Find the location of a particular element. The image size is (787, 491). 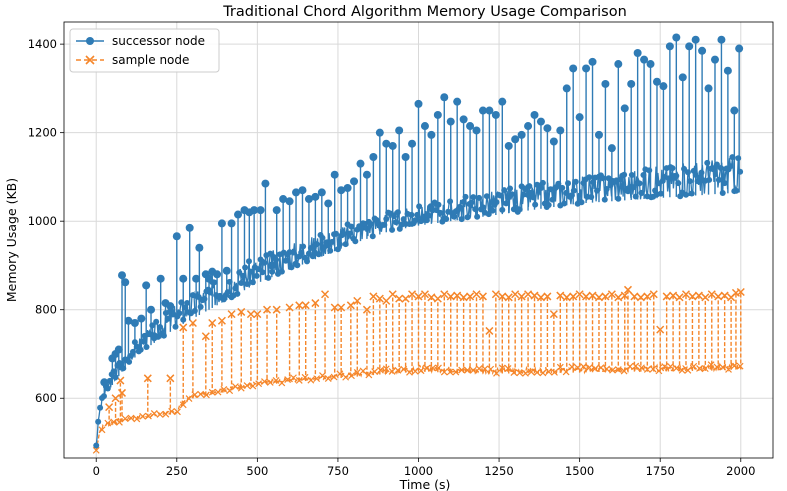

x-tick-label: 500 is located at coordinates (257, 471).